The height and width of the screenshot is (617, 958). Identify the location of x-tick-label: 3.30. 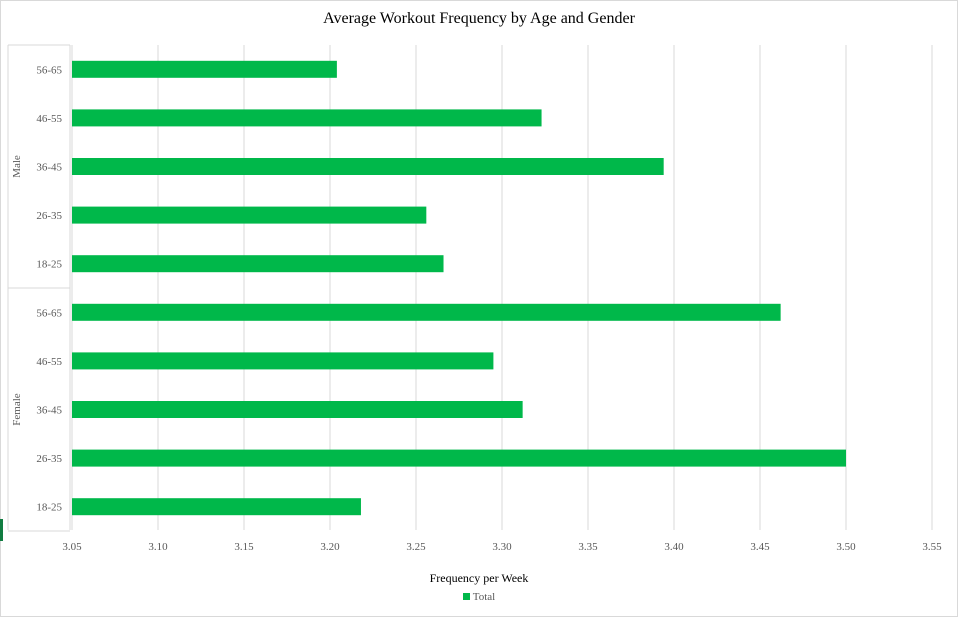
(502, 547).